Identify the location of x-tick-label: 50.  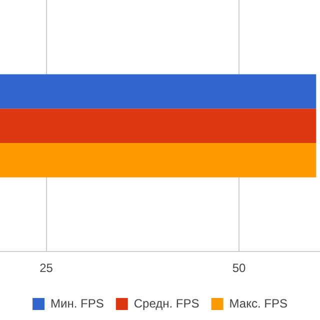
(239, 268).